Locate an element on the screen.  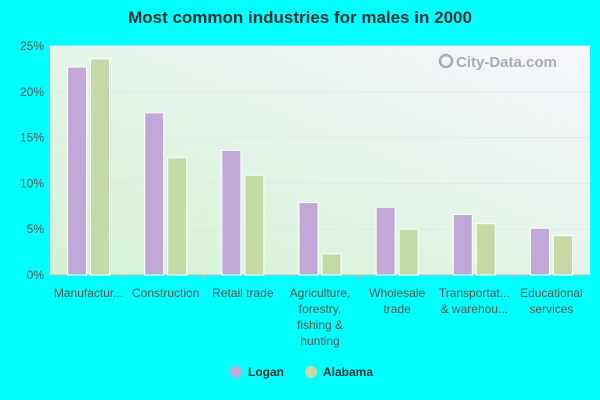
x-tick-label: Agriculture, is located at coordinates (320, 293).